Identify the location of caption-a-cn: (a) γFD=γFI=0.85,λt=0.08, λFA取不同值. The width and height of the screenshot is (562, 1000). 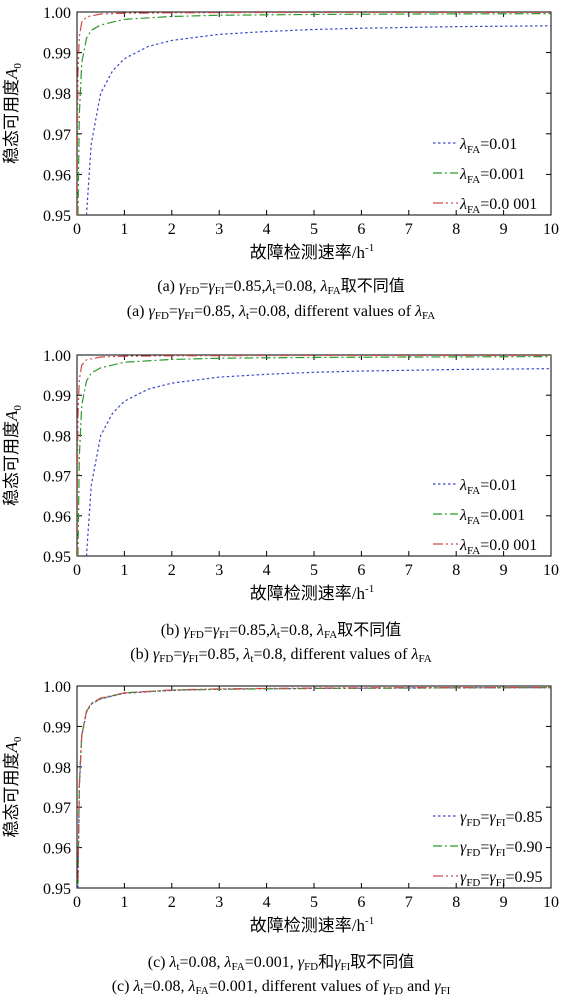
(281, 287).